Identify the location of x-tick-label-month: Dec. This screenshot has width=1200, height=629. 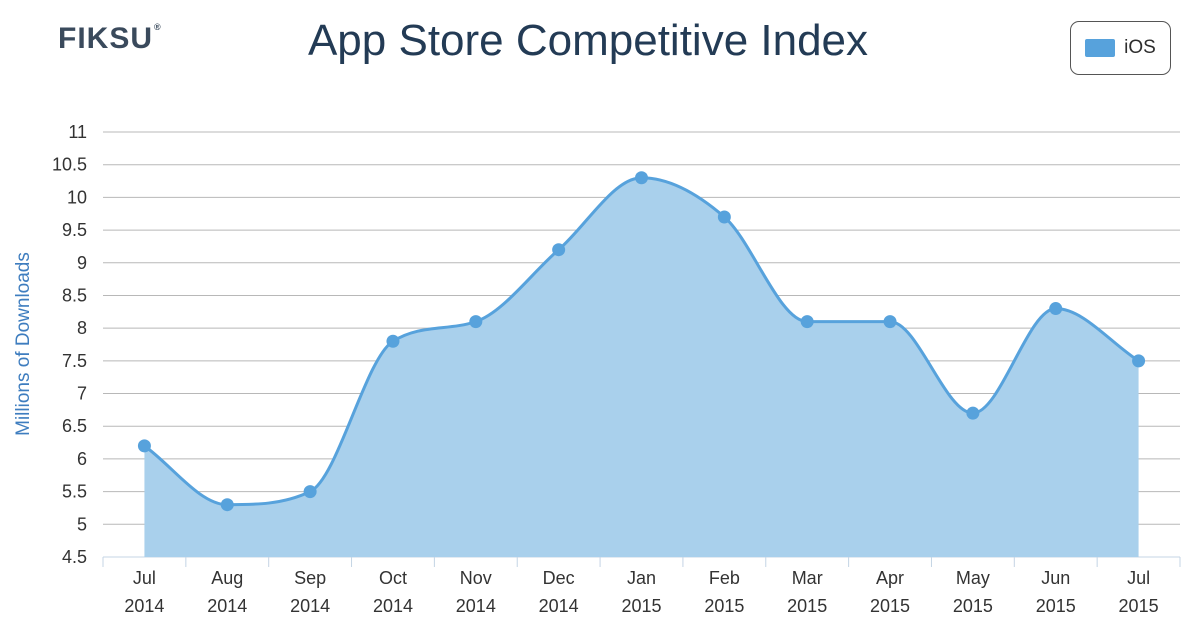
(559, 578).